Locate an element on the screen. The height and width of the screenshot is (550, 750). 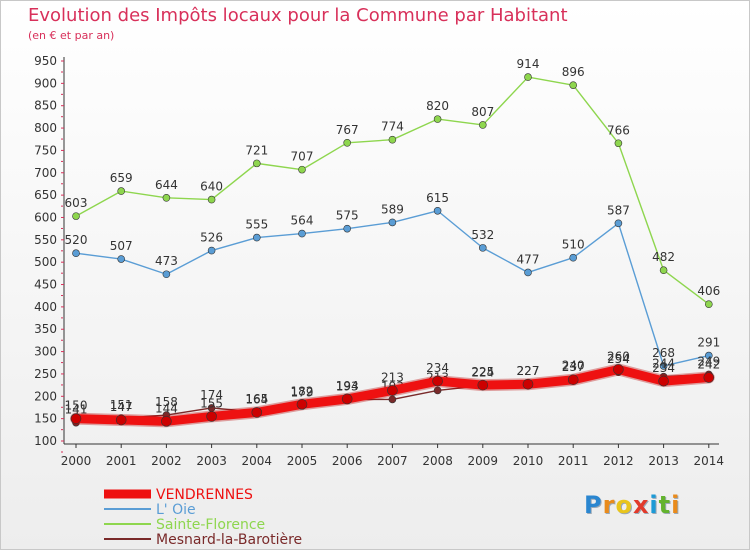
data-label: 158 is located at coordinates (166, 402).